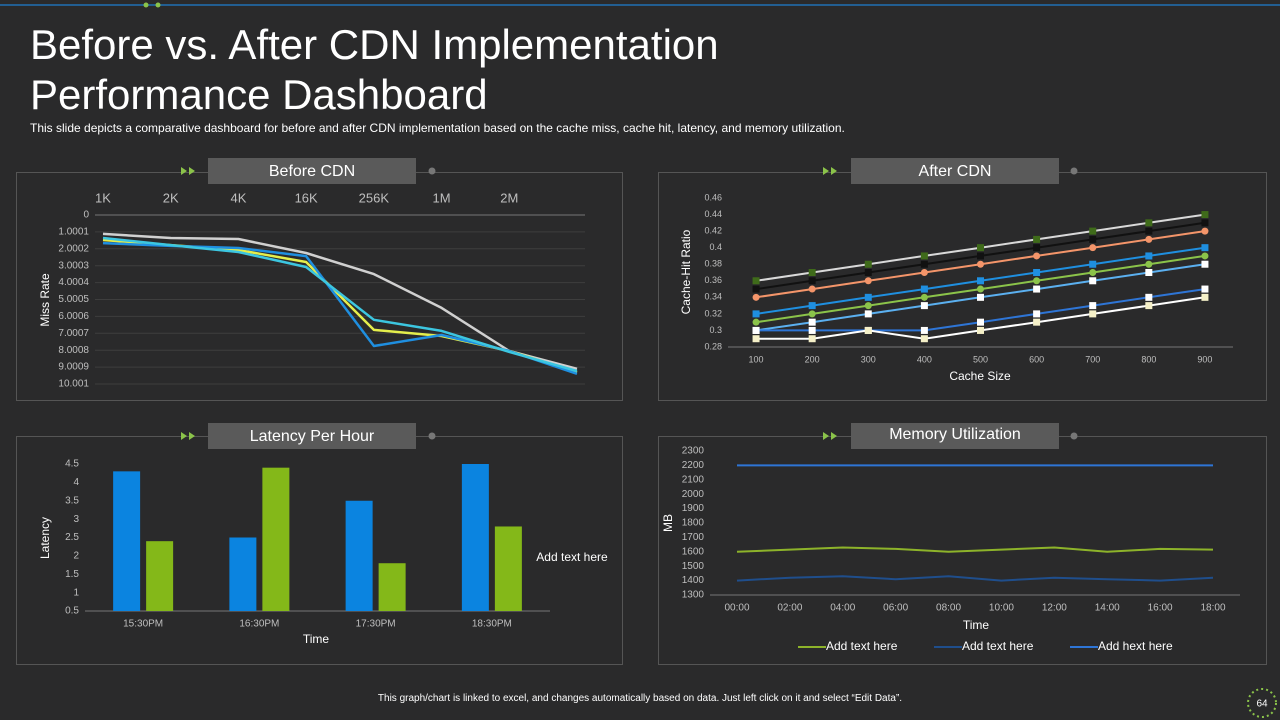 This screenshot has width=1280, height=720. Describe the element at coordinates (146, 5) in the screenshot. I see `rule-dot` at that location.